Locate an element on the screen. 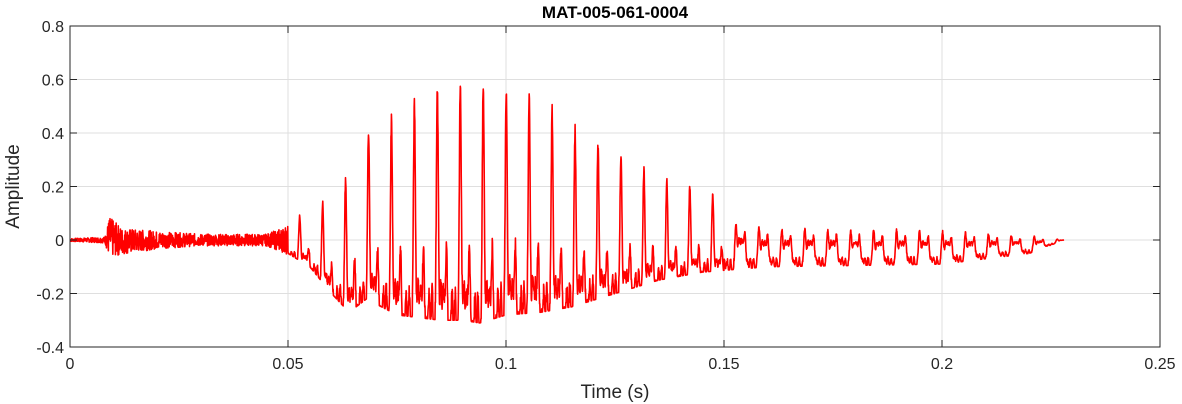 Image resolution: width=1182 pixels, height=404 pixels. y-tick-label: -0.4 is located at coordinates (50, 348).